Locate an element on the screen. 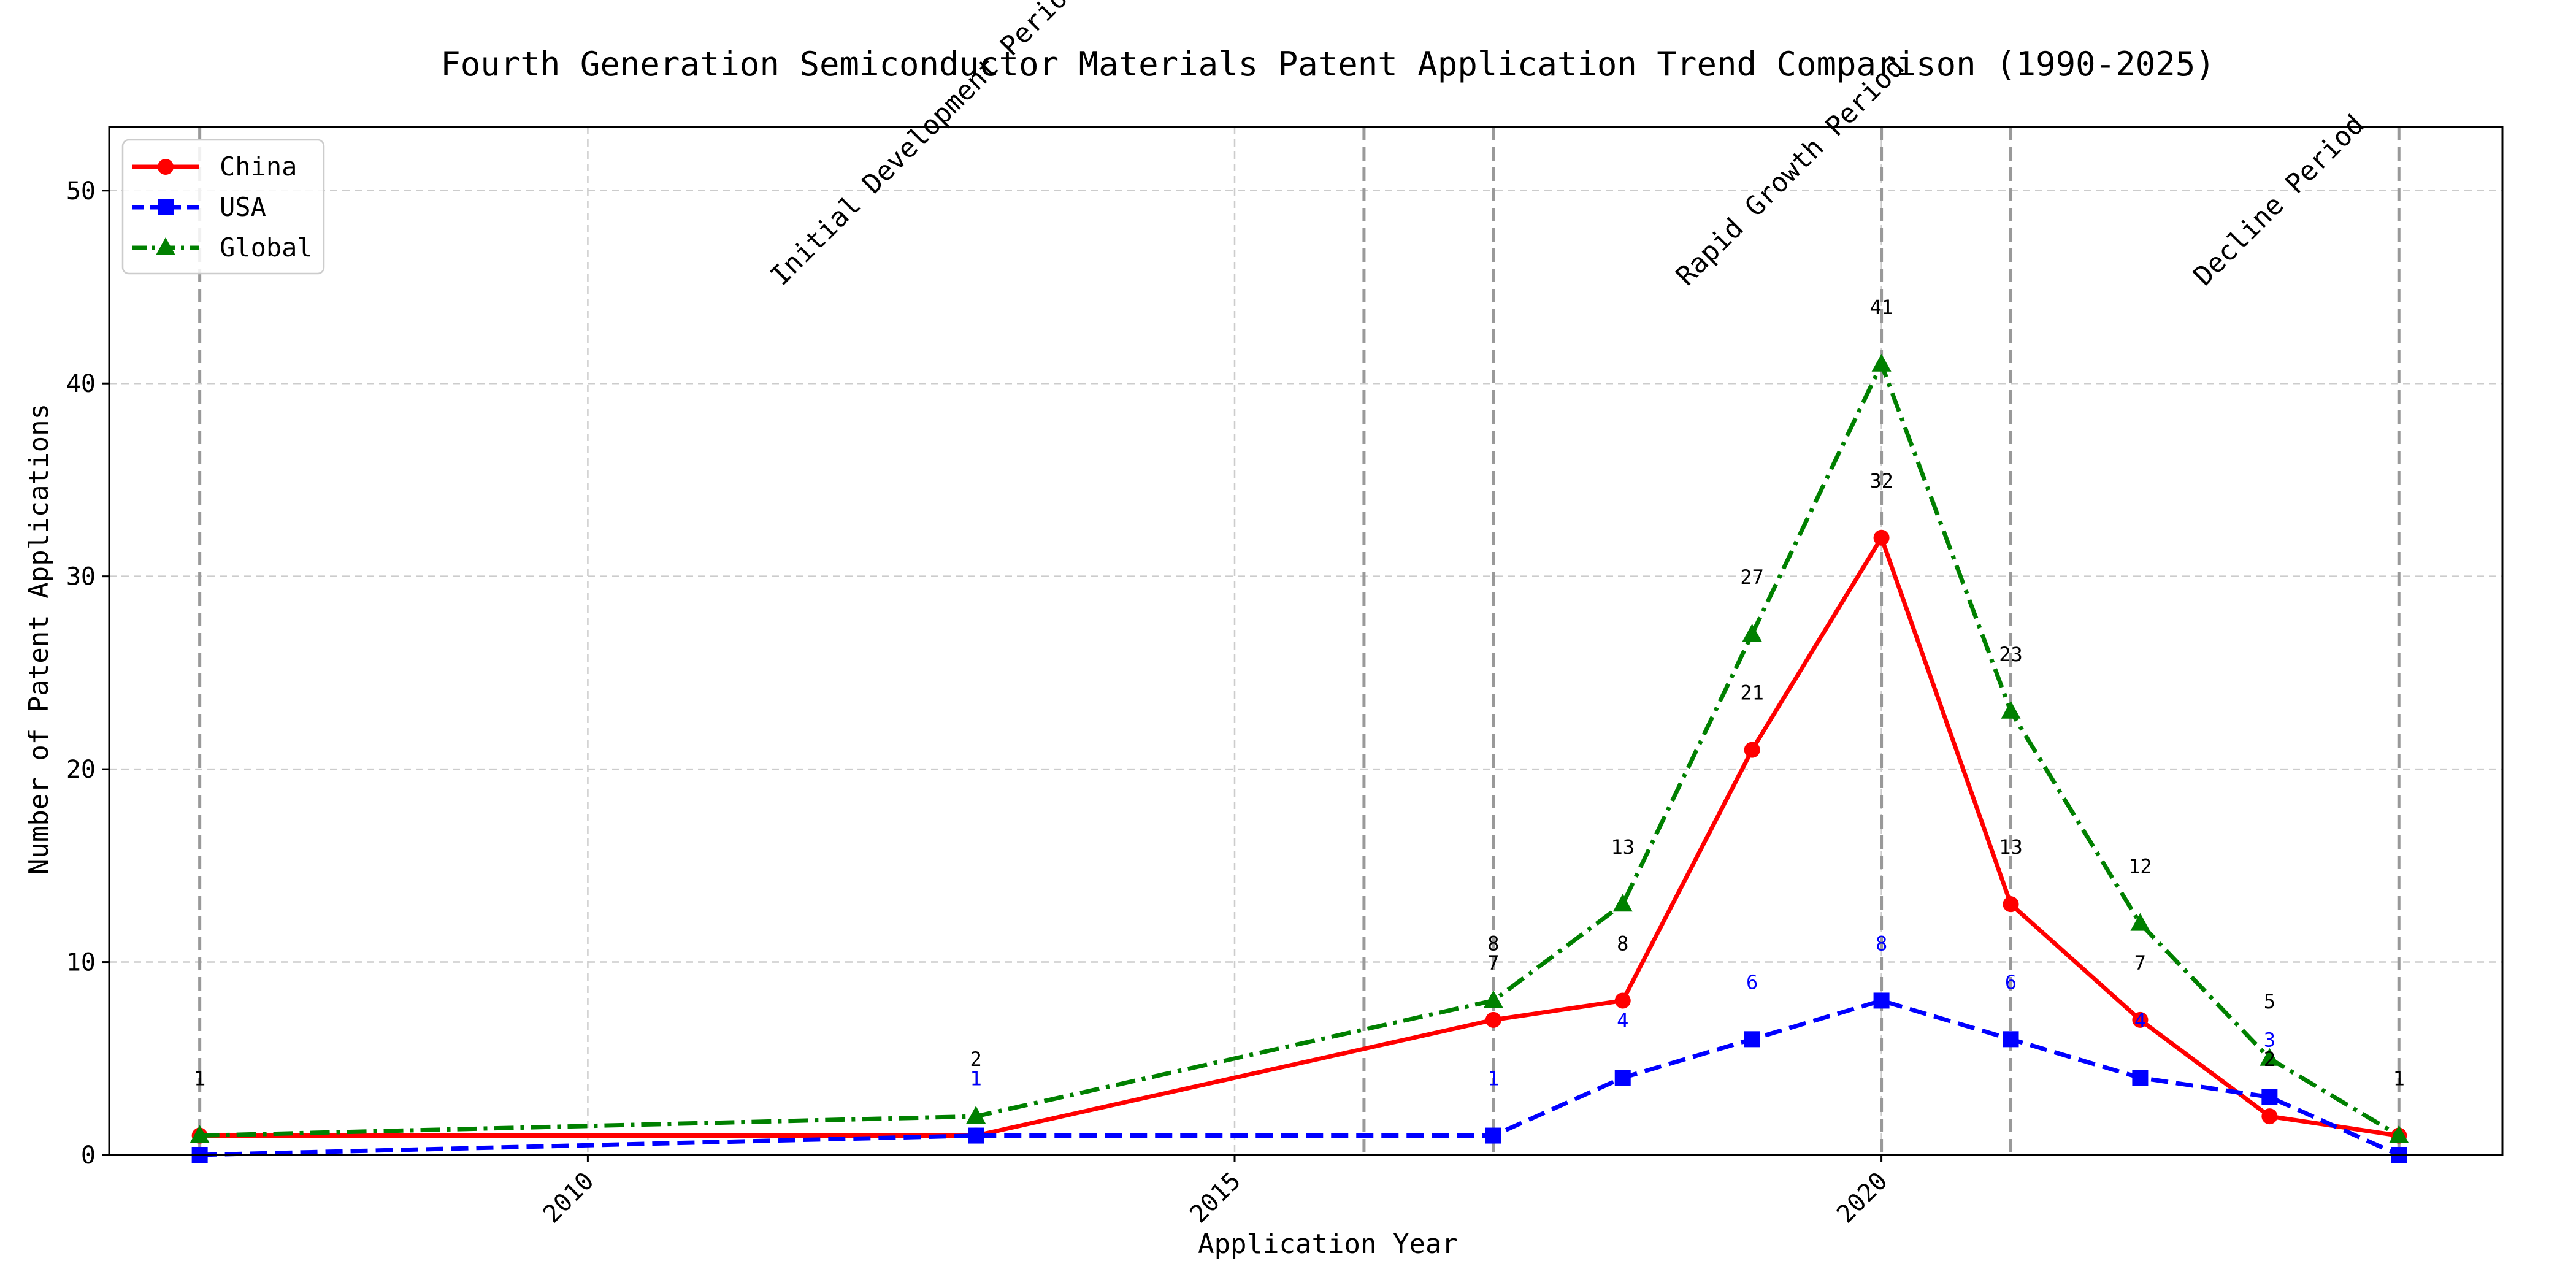 Image resolution: width=2576 pixels, height=1288 pixels. data-label-global: 13 is located at coordinates (1623, 847).